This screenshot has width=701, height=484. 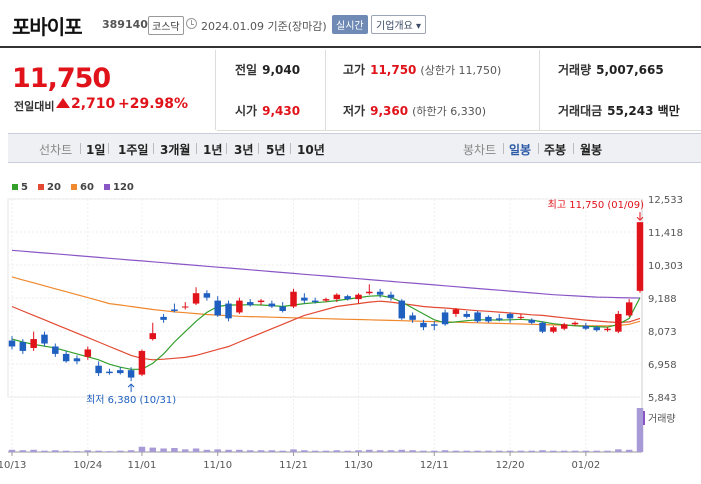 What do you see at coordinates (13, 465) in the screenshot?
I see `x-tick-label: 10/13` at bounding box center [13, 465].